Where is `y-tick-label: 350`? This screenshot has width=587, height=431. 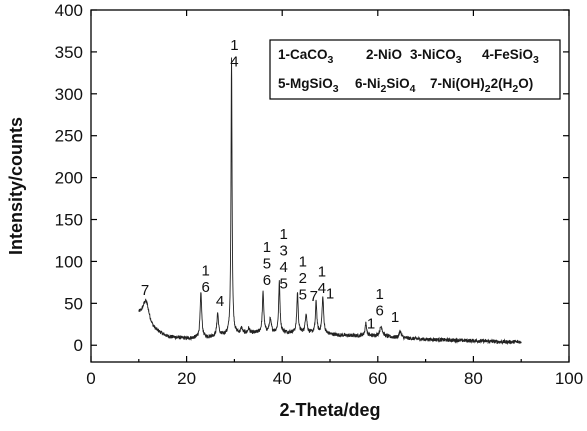 y-tick-label: 350 is located at coordinates (69, 52).